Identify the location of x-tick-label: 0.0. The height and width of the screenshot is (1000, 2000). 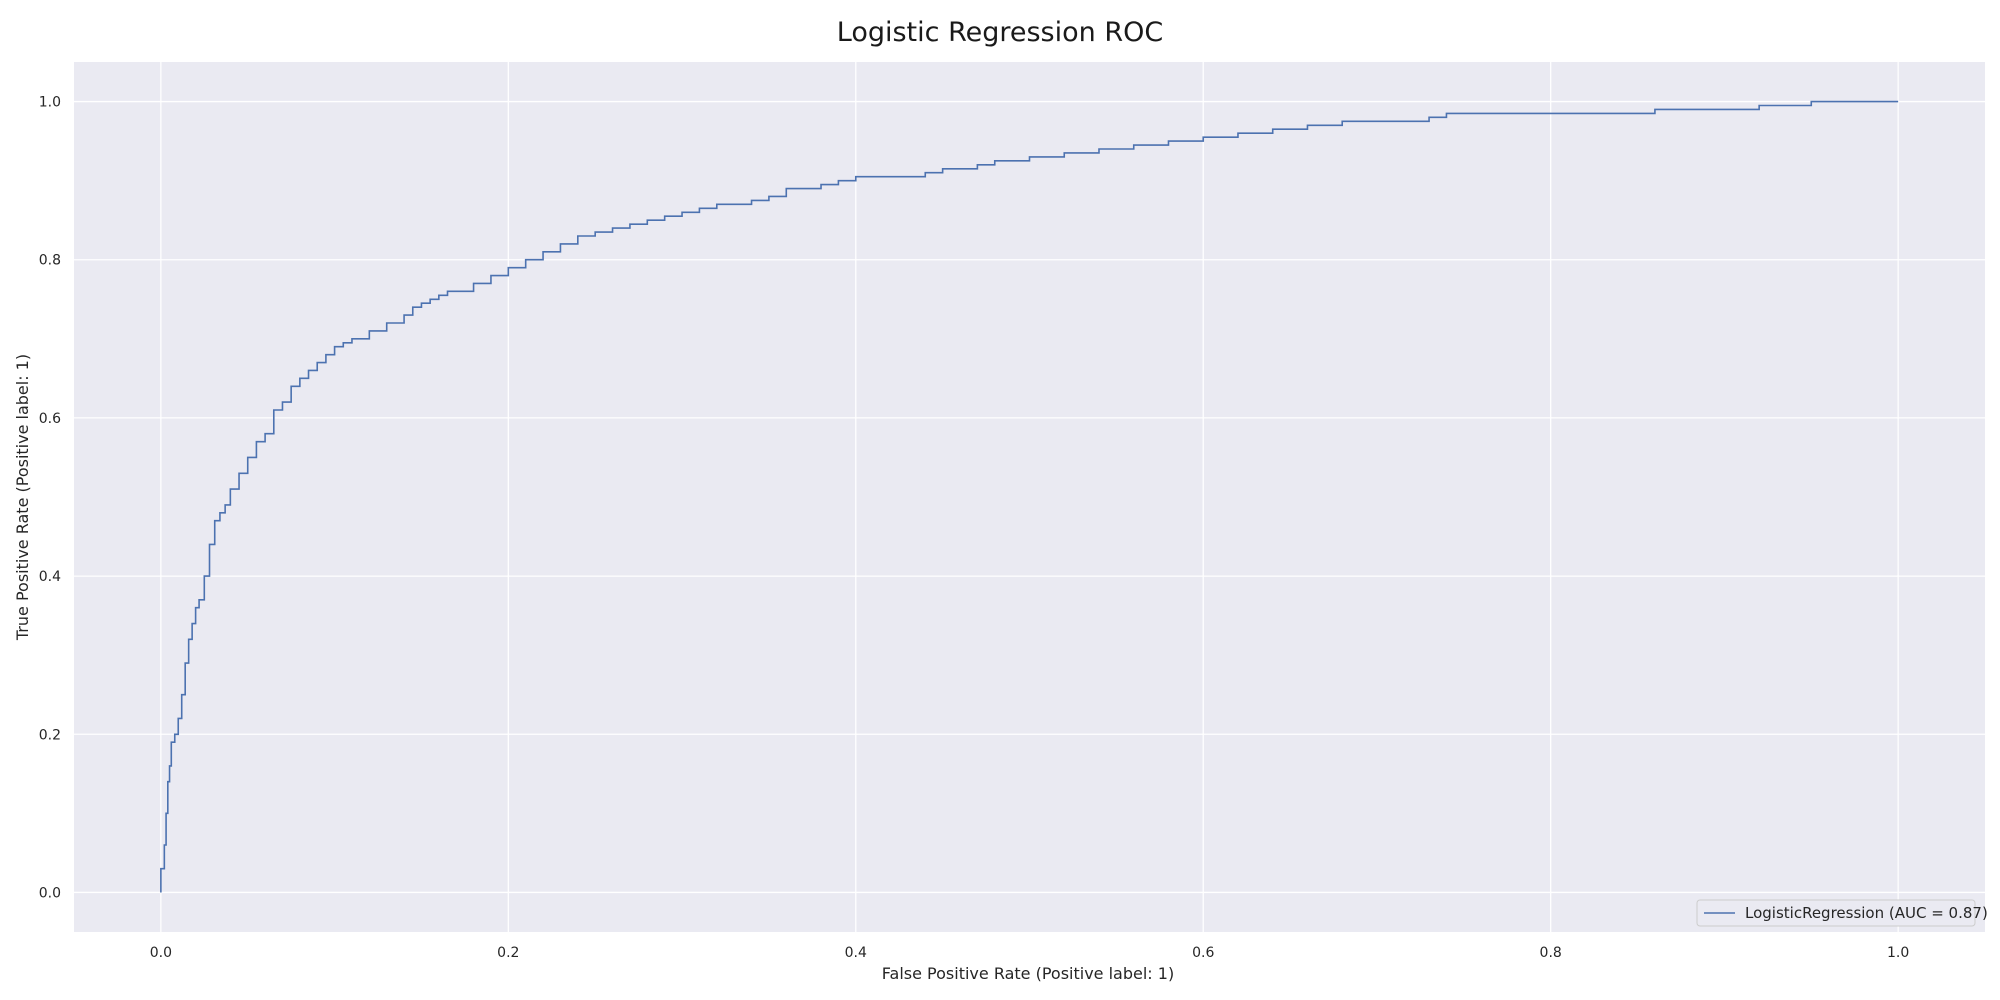
(161, 953).